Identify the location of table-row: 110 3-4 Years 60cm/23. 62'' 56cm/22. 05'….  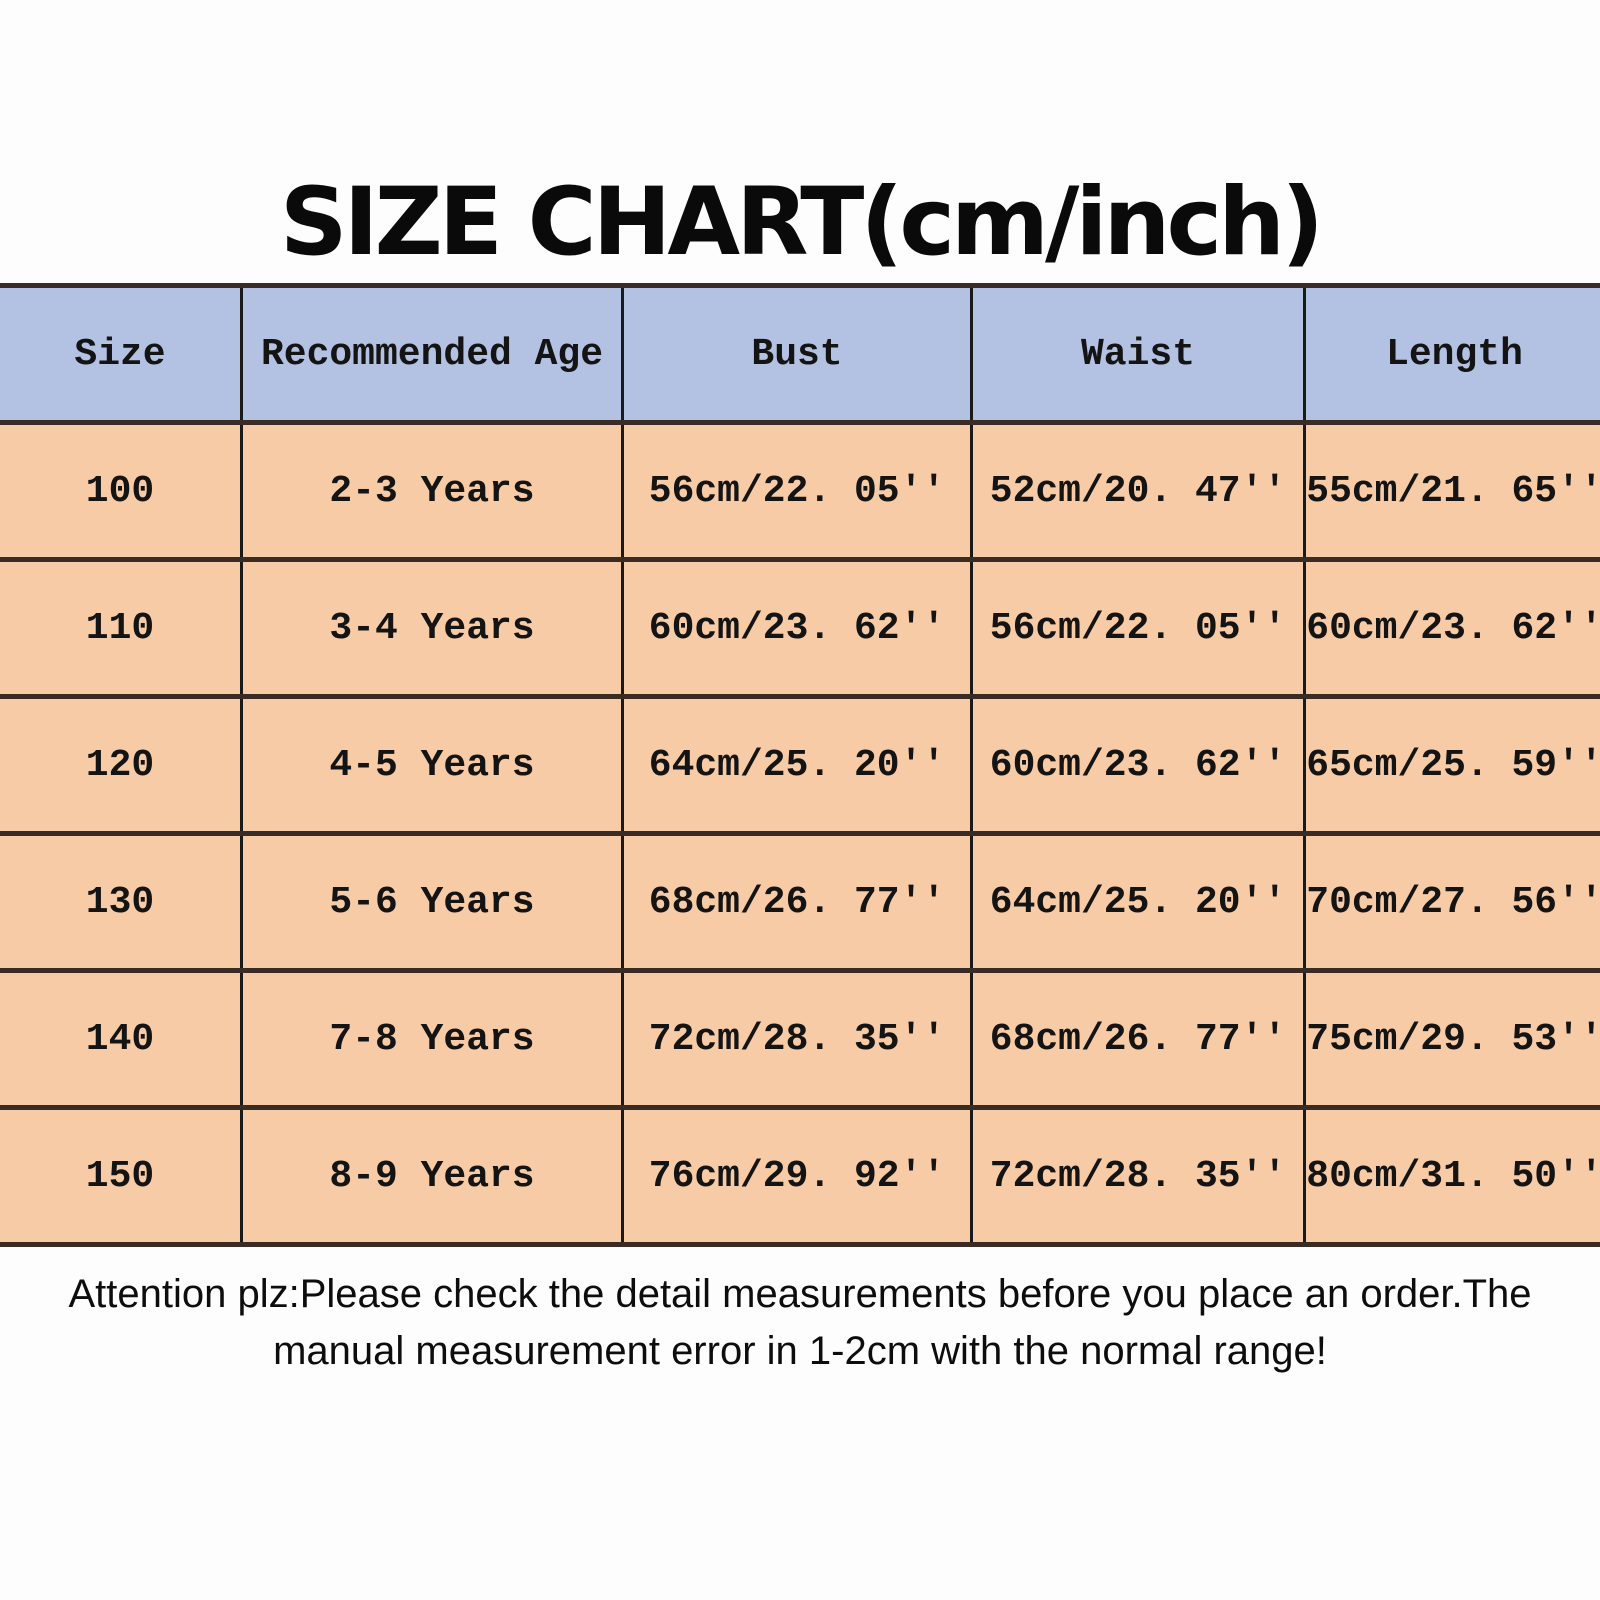
(800, 628).